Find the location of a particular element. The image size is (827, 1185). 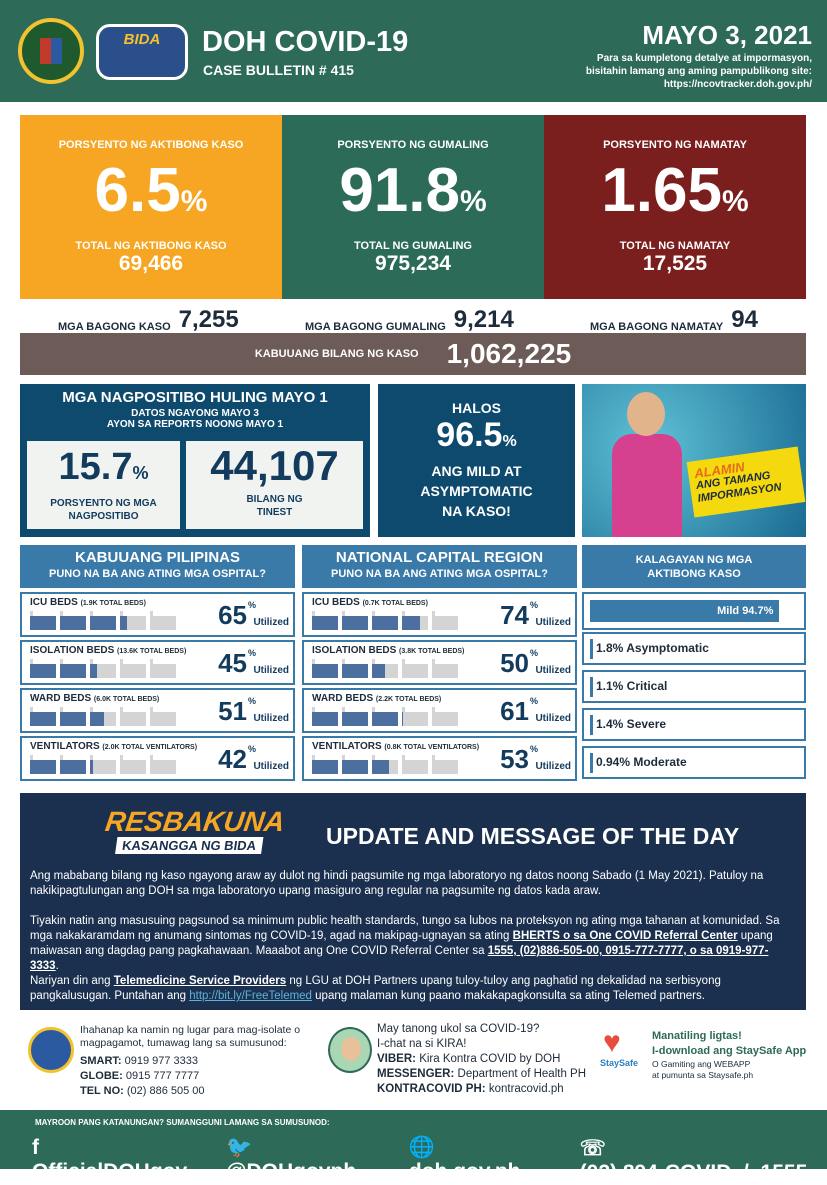

label: BILANG NG is located at coordinates (274, 499).